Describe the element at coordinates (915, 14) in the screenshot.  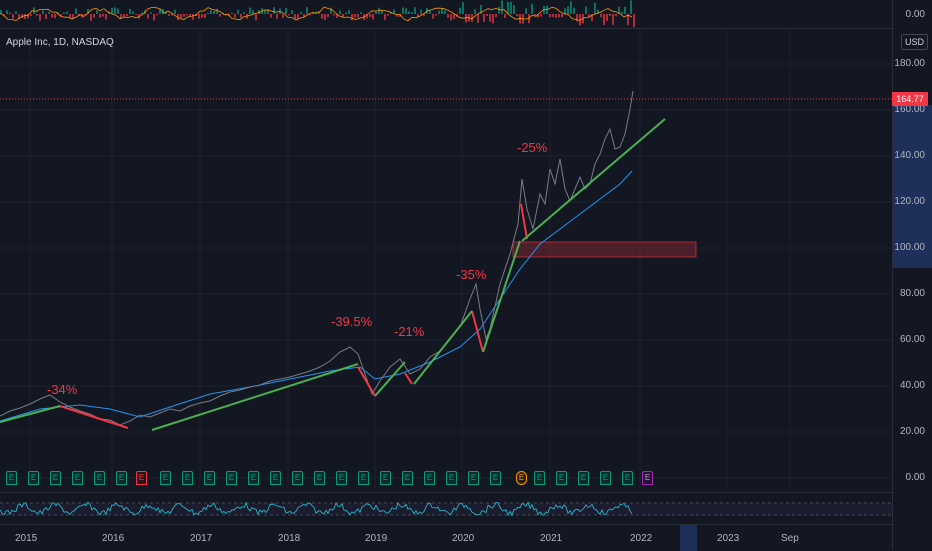
I see `top-pane-zero-label: 0.00` at that location.